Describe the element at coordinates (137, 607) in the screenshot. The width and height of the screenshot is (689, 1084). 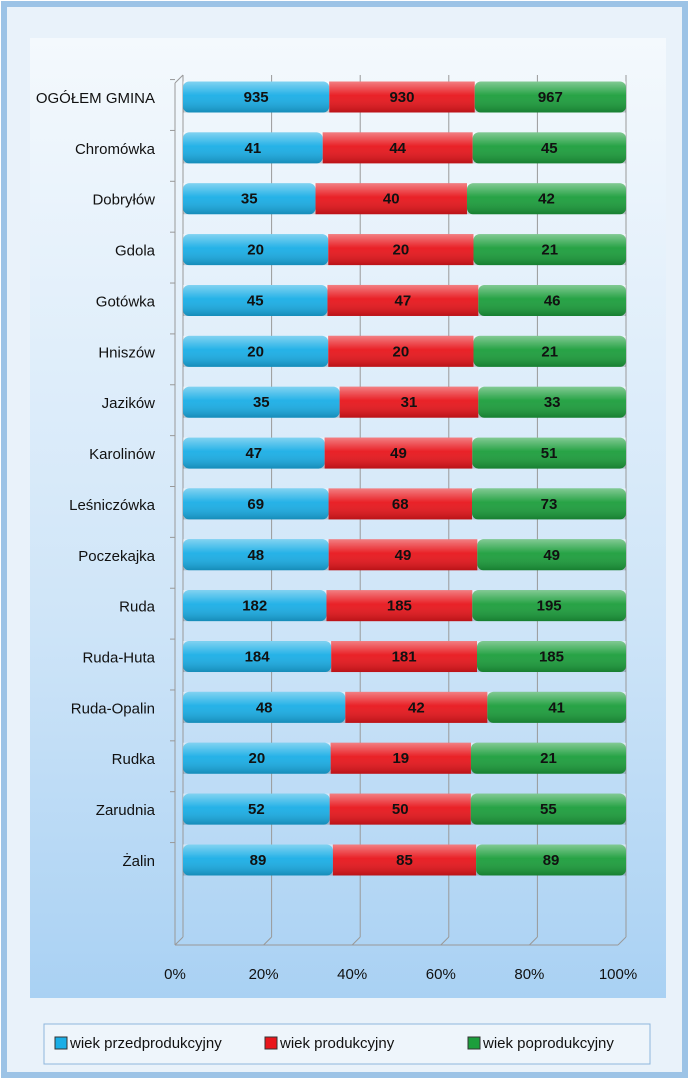
I see `category-label: Ruda` at that location.